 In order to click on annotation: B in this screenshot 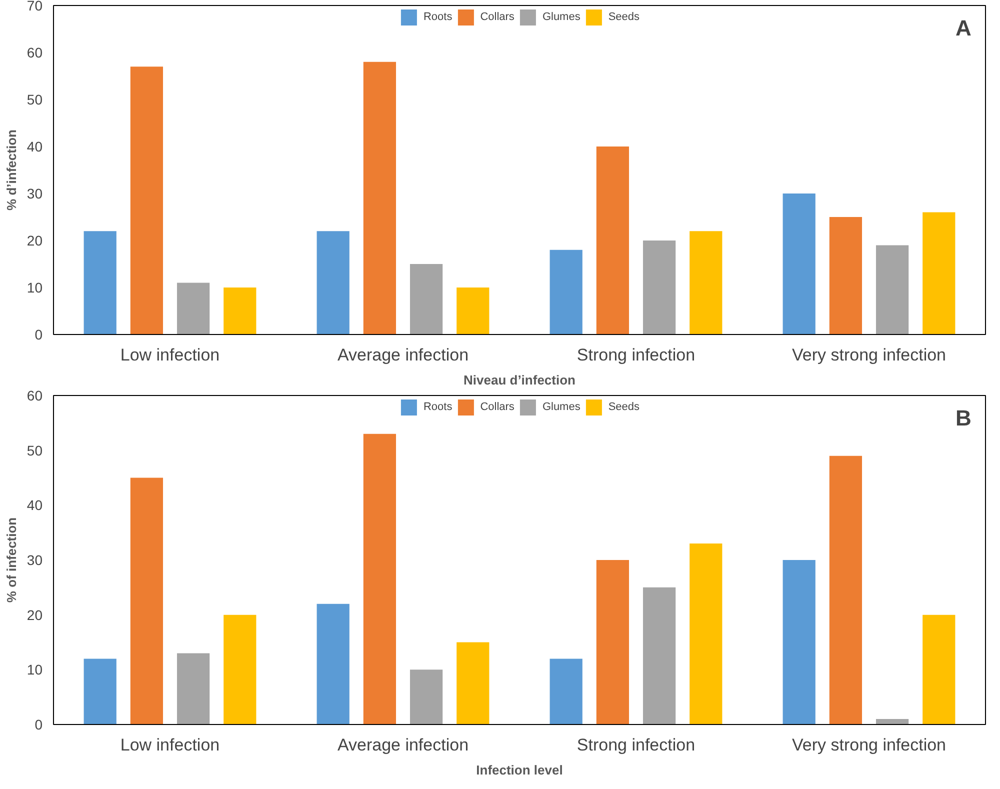, I will do `click(964, 418)`.